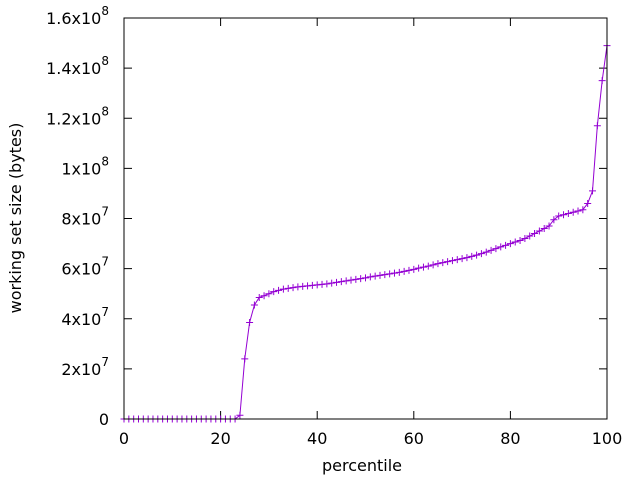 The height and width of the screenshot is (480, 640). What do you see at coordinates (317, 438) in the screenshot?
I see `x-tick-label: 40` at bounding box center [317, 438].